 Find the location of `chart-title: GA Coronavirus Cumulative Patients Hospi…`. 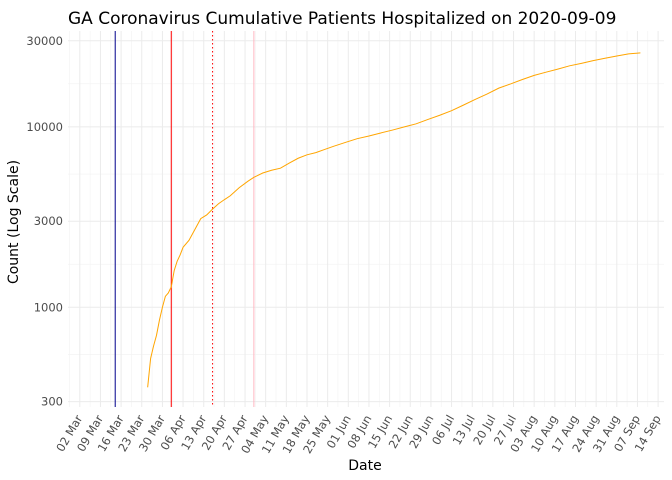

chart-title: GA Coronavirus Cumulative Patients Hospi… is located at coordinates (342, 19).